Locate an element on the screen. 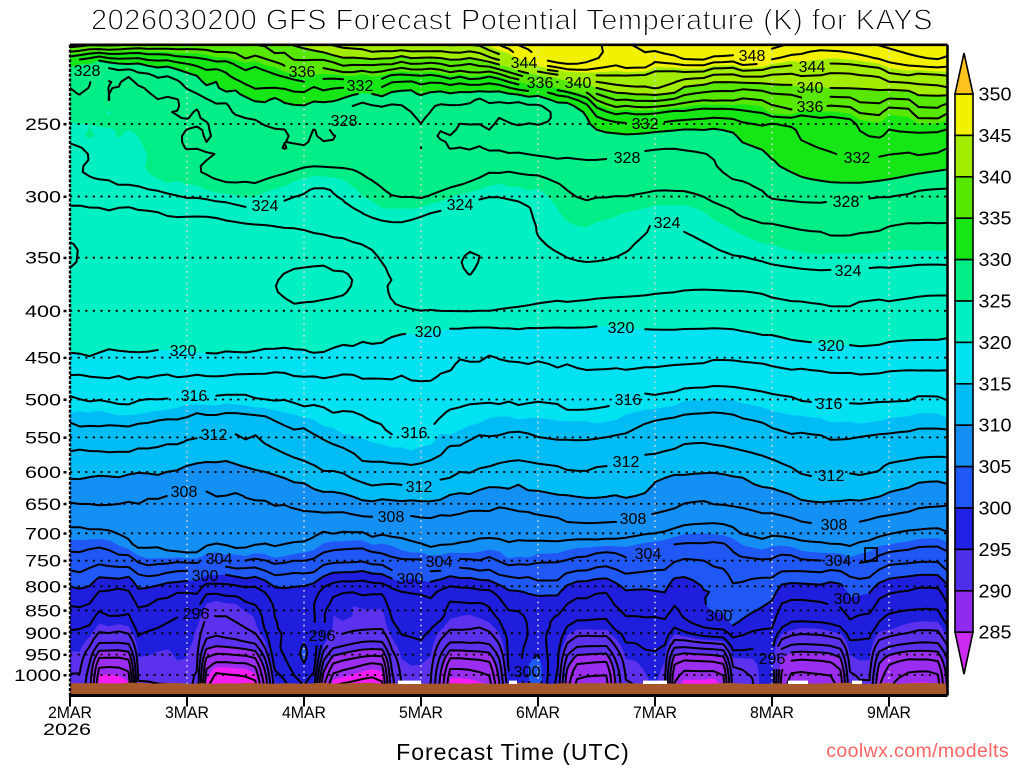 The width and height of the screenshot is (1024, 768). svg-text: 305 is located at coordinates (995, 467).